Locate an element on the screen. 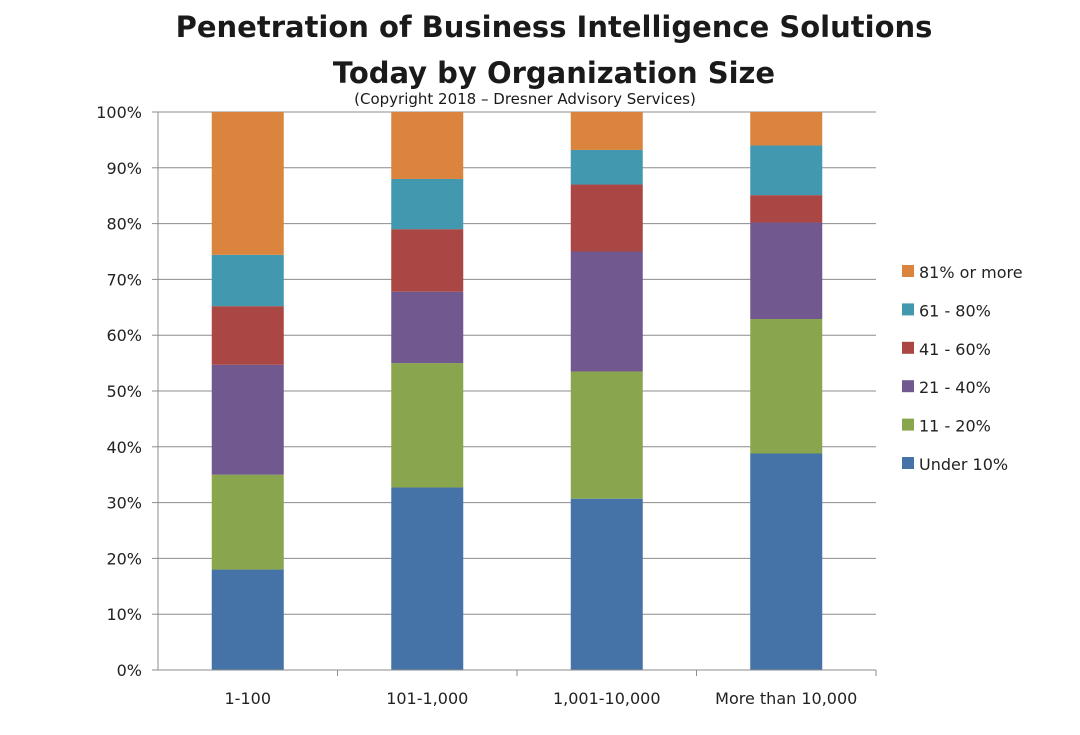 This screenshot has height=735, width=1080. x-tick-label: More than 10,000 is located at coordinates (786, 698).